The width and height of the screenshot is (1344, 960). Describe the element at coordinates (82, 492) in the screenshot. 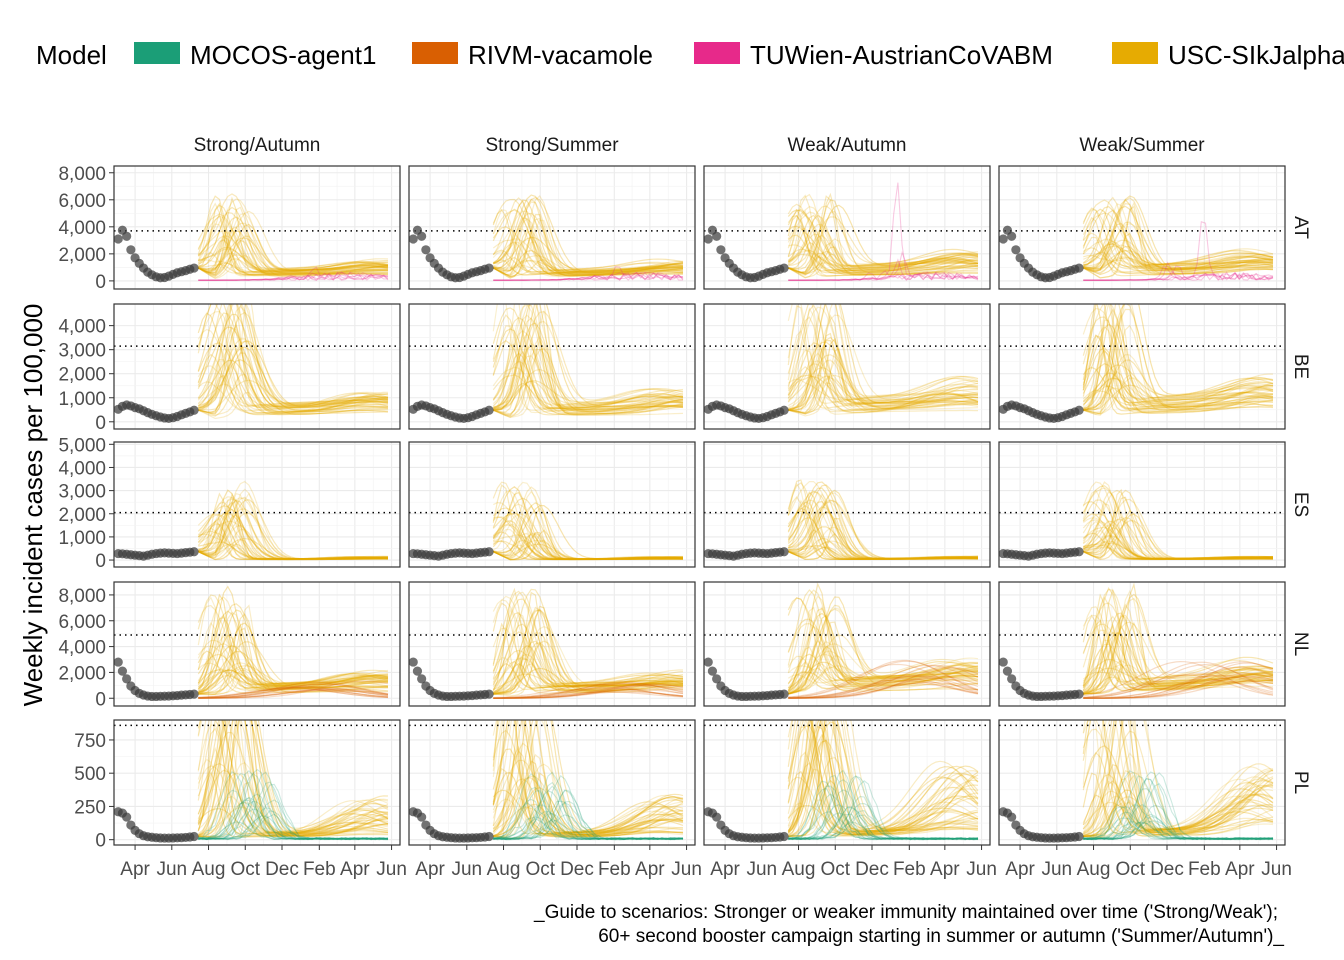

I see `y-tick-label: 3,000` at that location.